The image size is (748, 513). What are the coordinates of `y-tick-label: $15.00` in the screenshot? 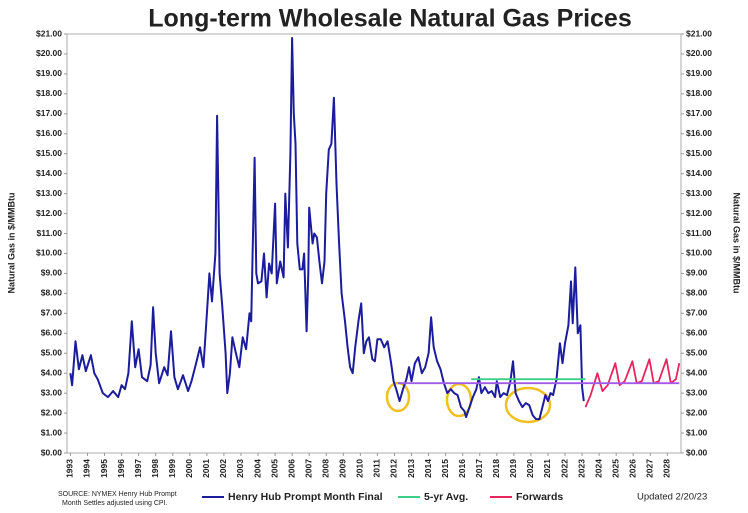 It's located at (49, 153).